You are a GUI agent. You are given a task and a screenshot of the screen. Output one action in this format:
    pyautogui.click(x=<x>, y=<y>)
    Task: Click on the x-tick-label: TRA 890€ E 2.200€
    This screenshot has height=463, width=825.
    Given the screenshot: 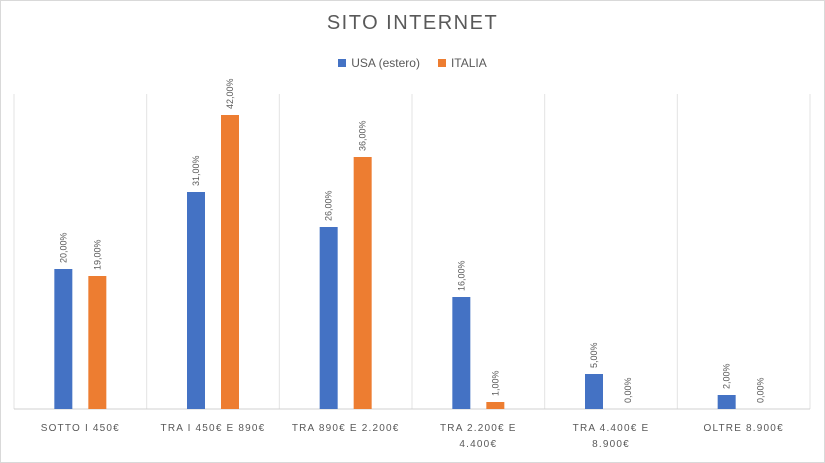 What is the action you would take?
    pyautogui.click(x=346, y=428)
    